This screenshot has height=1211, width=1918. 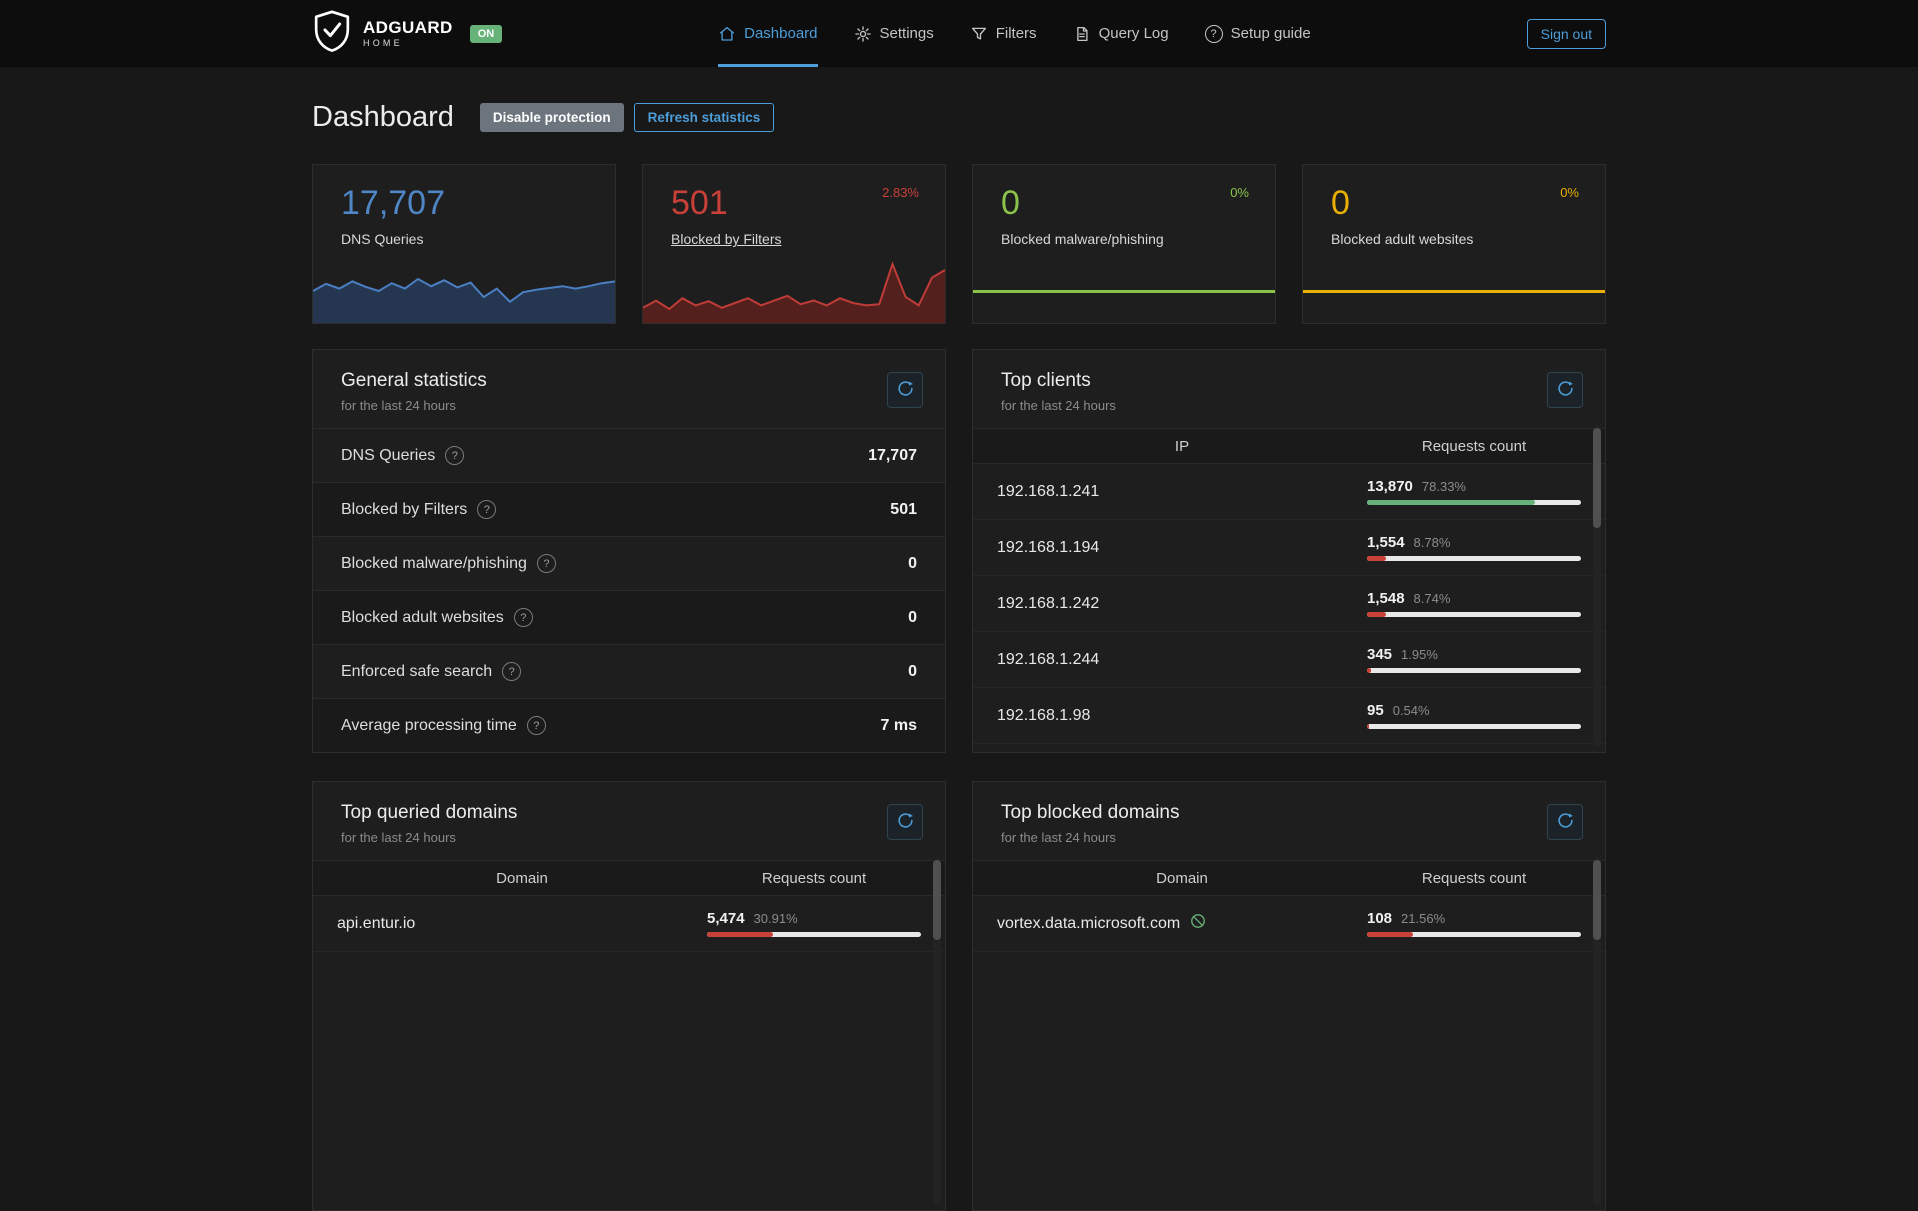 I want to click on client-ip: 192.168.1.242, so click(x=1048, y=603).